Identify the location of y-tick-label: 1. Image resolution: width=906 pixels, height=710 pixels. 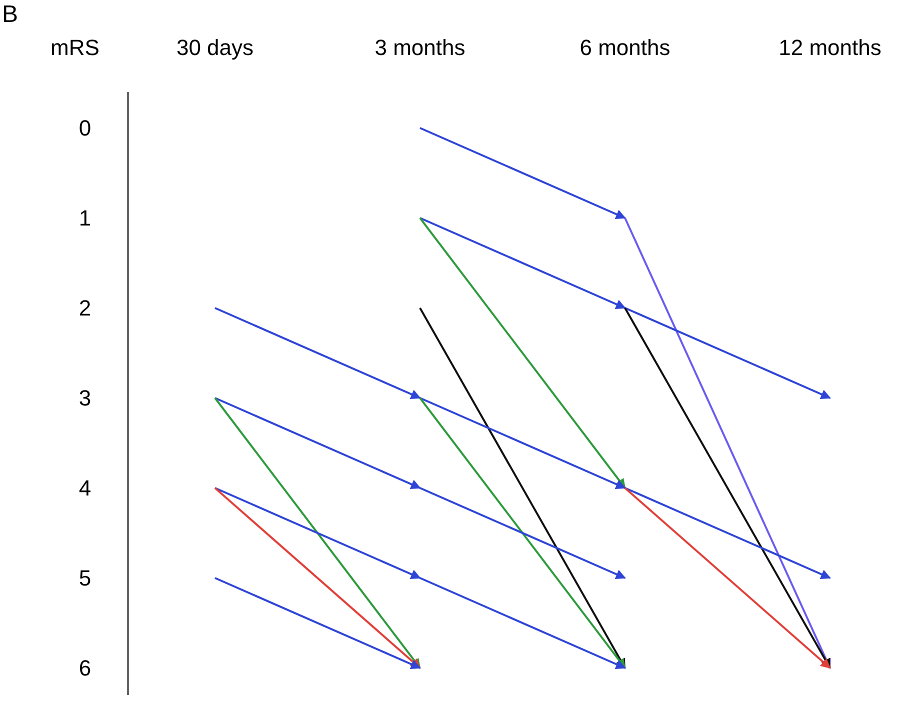
(85, 218).